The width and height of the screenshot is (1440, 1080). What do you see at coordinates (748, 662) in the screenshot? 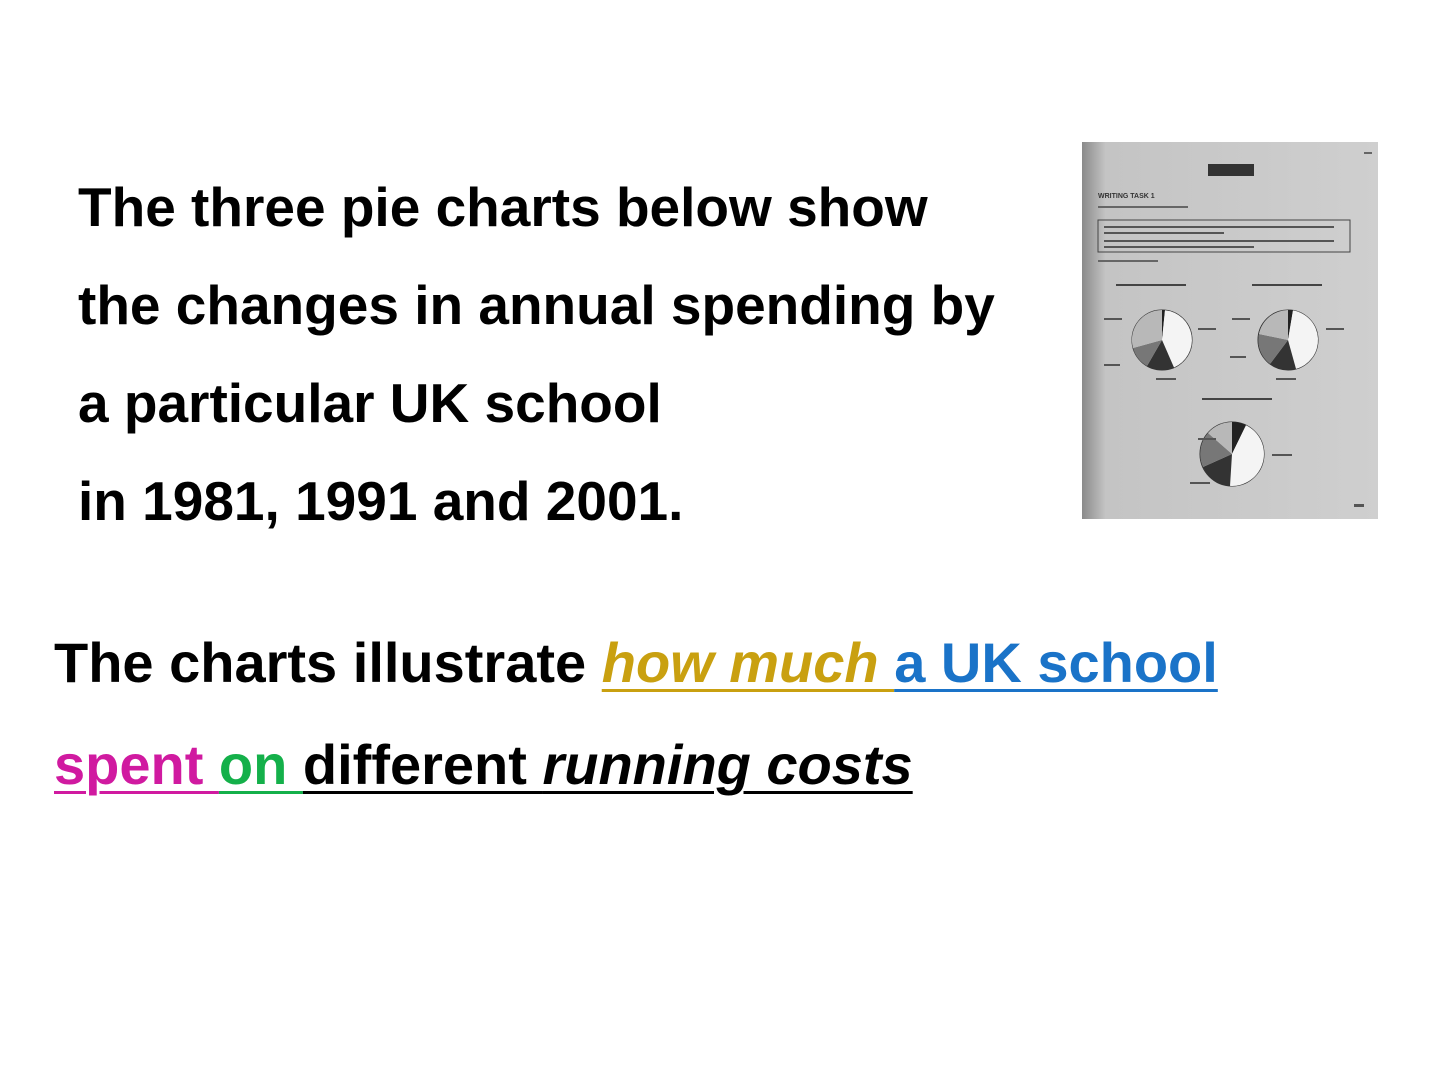
I see `highlight-how-much: how much` at bounding box center [748, 662].